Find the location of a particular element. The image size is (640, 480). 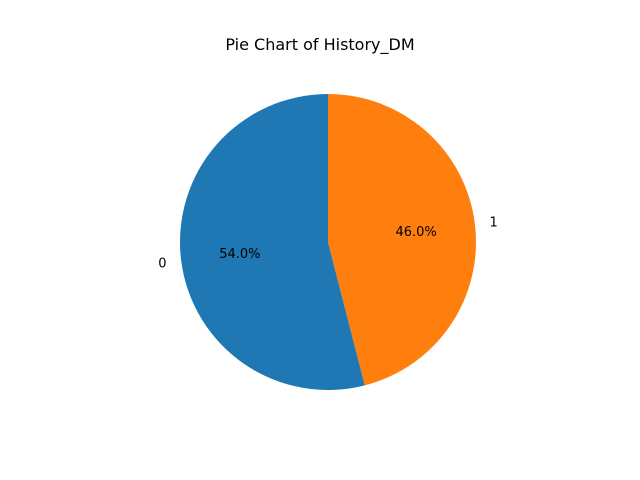

chart-title: Pie Chart of History_DM is located at coordinates (319, 45).